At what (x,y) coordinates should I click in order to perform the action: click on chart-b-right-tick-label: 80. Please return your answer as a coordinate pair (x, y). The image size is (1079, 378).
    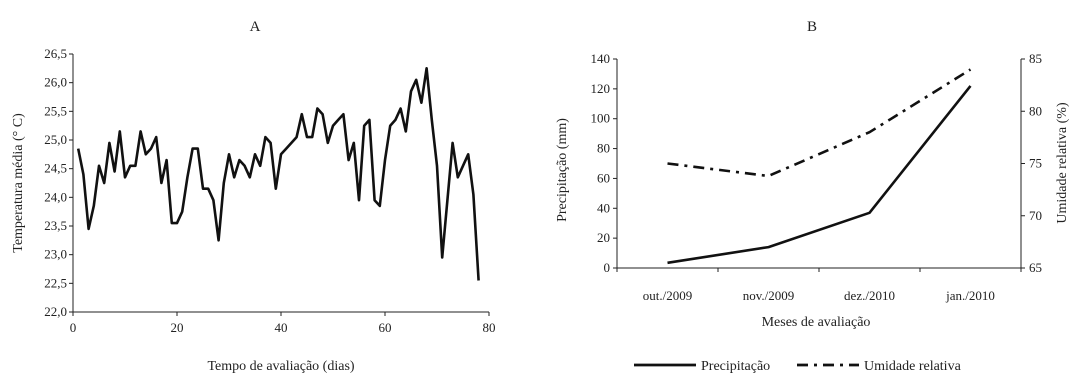
    Looking at the image, I should click on (1035, 110).